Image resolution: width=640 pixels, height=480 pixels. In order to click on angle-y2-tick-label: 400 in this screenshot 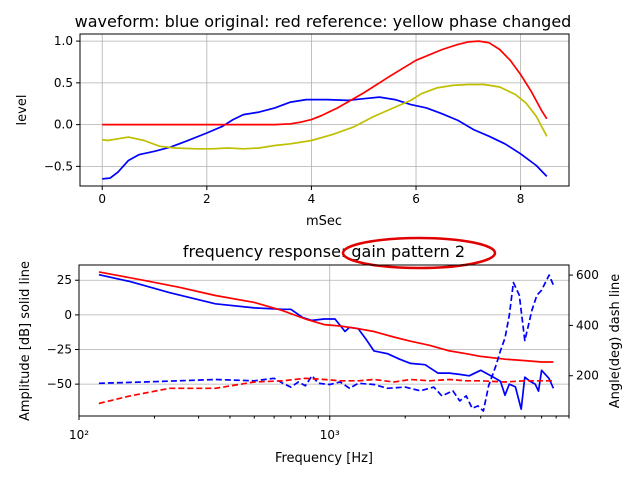, I will do `click(587, 325)`.